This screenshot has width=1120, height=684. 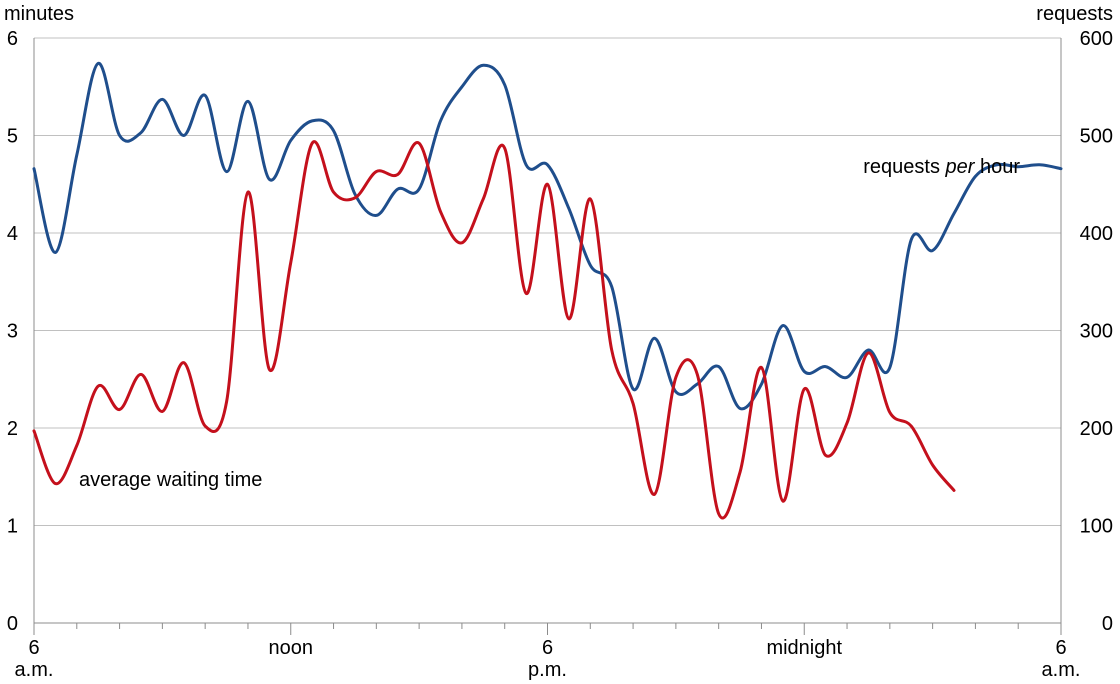 What do you see at coordinates (1096, 137) in the screenshot?
I see `right-tick-label: 500` at bounding box center [1096, 137].